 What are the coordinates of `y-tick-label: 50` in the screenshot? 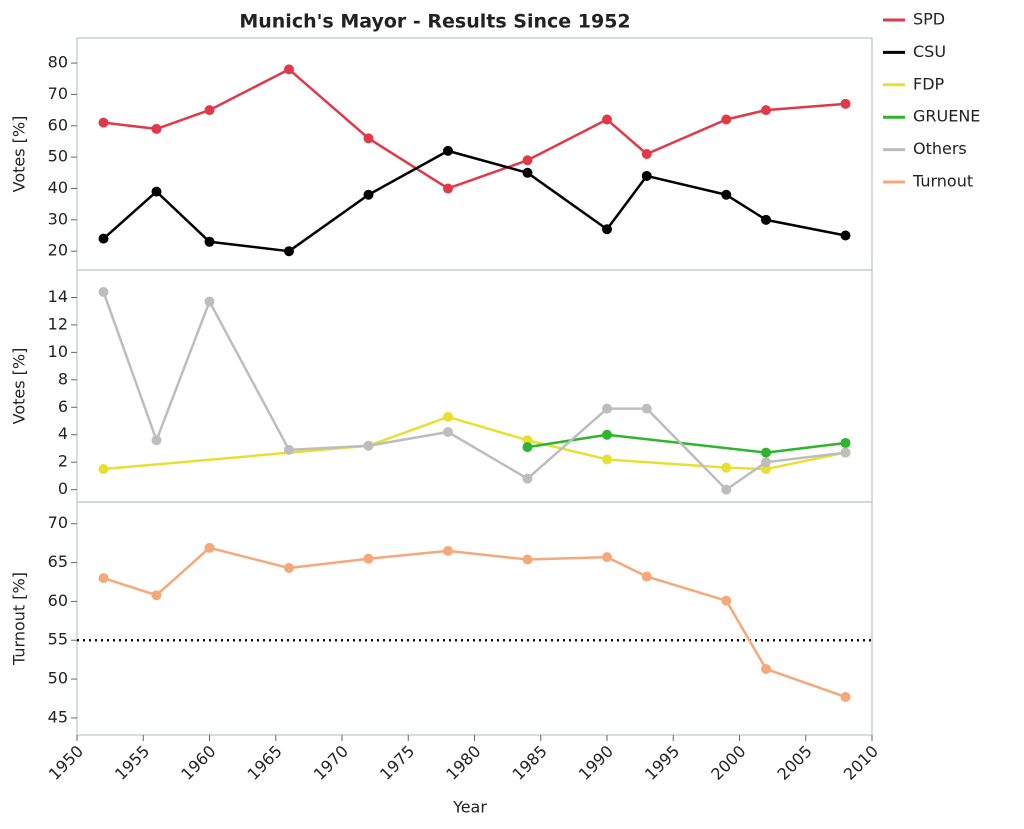 It's located at (58, 678).